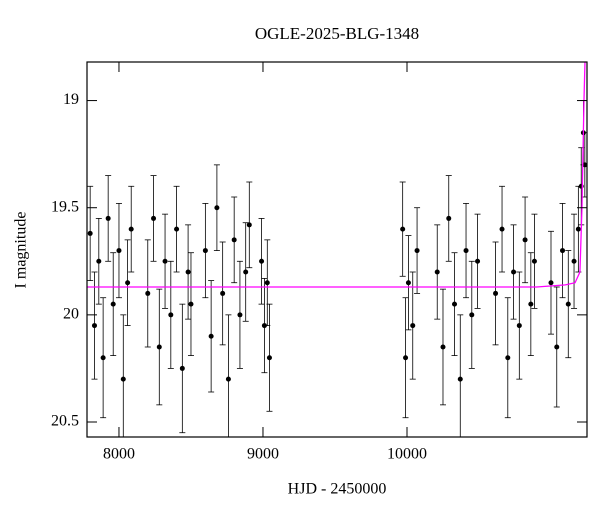 Image resolution: width=600 pixels, height=512 pixels. What do you see at coordinates (263, 454) in the screenshot?
I see `x-tick-label: 9000` at bounding box center [263, 454].